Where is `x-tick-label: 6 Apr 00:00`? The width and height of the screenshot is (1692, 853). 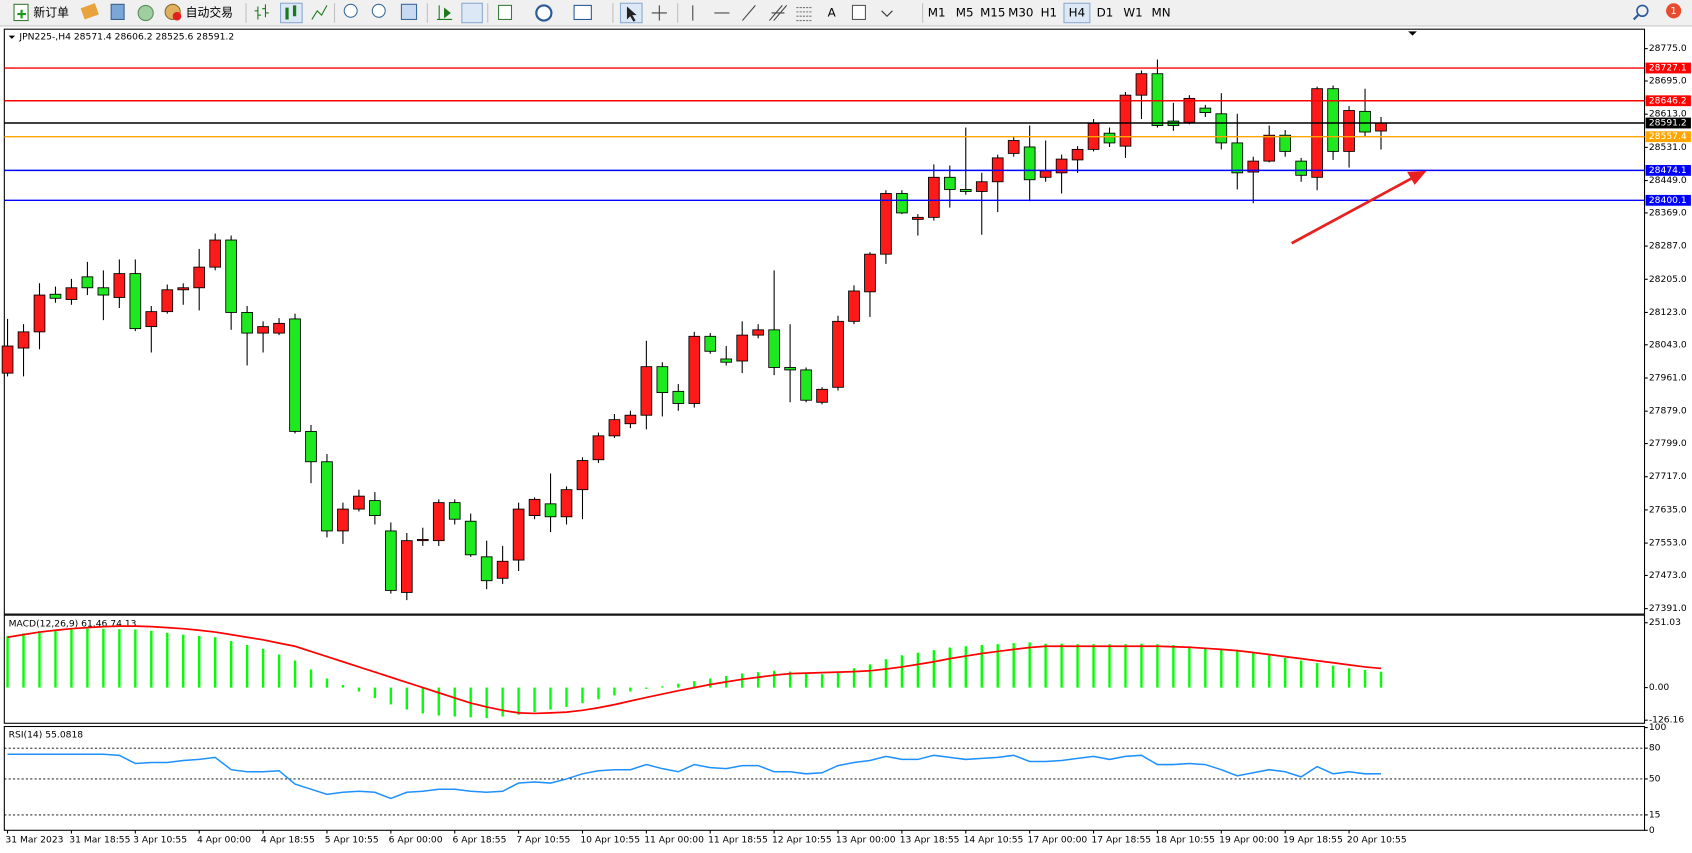 x-tick-label: 6 Apr 00:00 is located at coordinates (416, 840).